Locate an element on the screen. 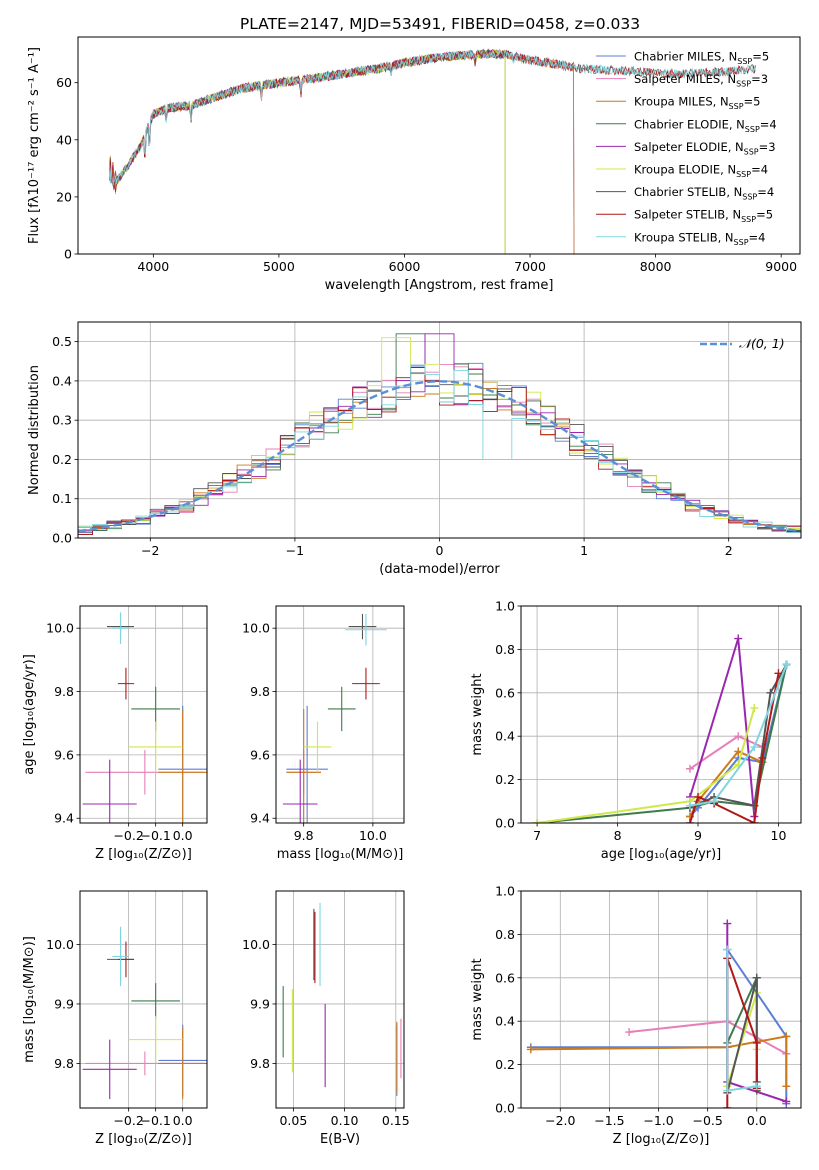 This screenshot has height=1170, width=819. y-tick-label: 0.3 is located at coordinates (62, 420).